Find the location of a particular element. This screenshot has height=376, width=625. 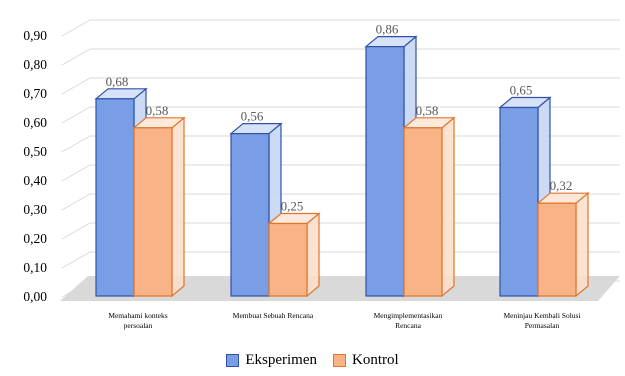

legend: Eksperimen Kontrol is located at coordinates (312, 360).